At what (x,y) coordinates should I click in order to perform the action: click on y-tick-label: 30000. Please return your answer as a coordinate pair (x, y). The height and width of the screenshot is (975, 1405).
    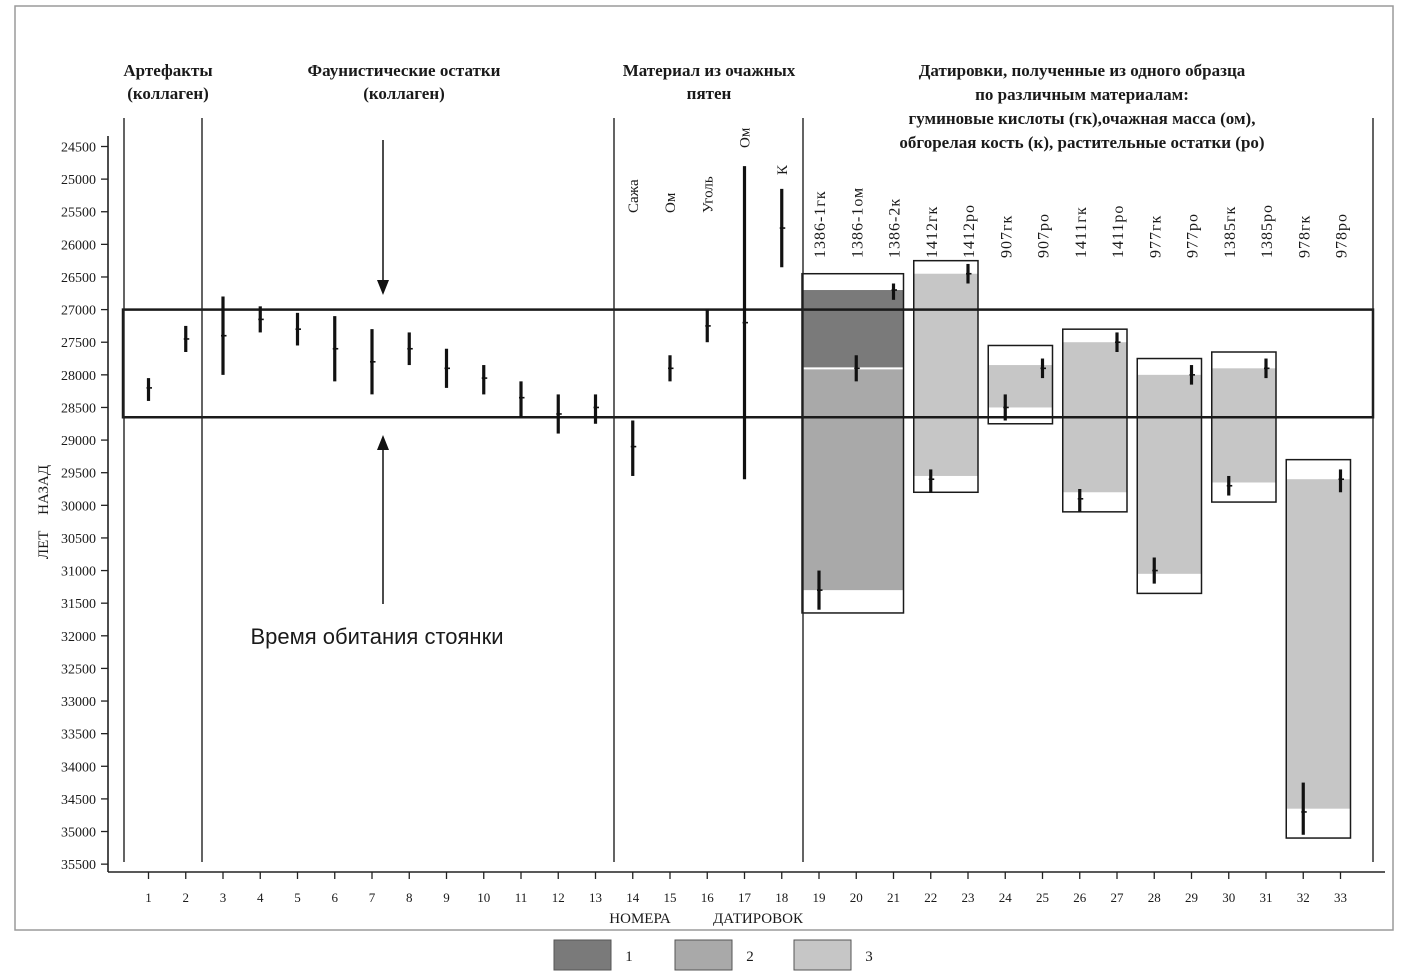
    Looking at the image, I should click on (78, 506).